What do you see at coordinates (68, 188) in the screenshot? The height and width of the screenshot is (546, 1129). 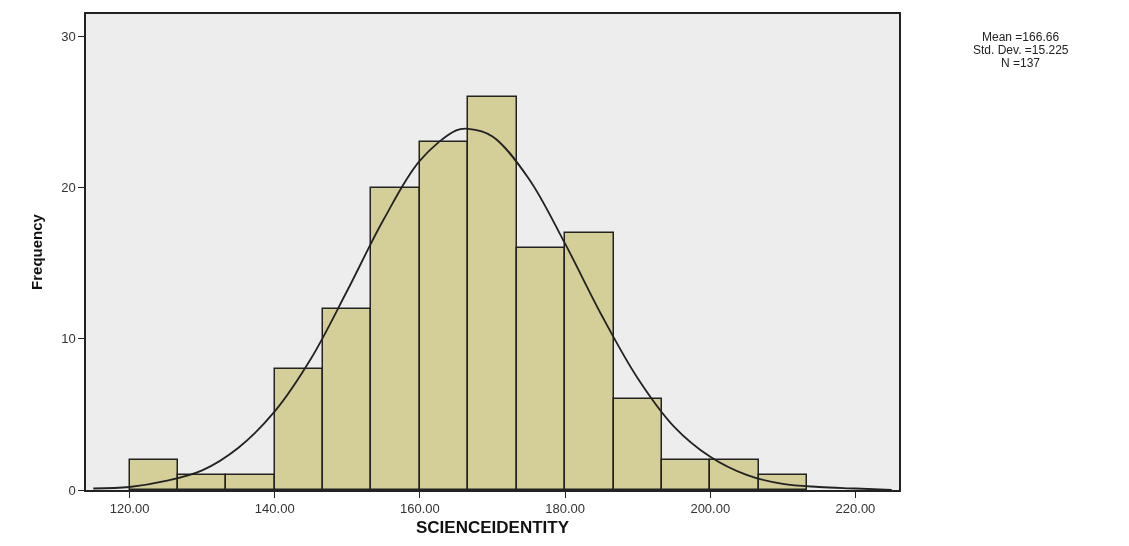 I see `y-tick-label: 20` at bounding box center [68, 188].